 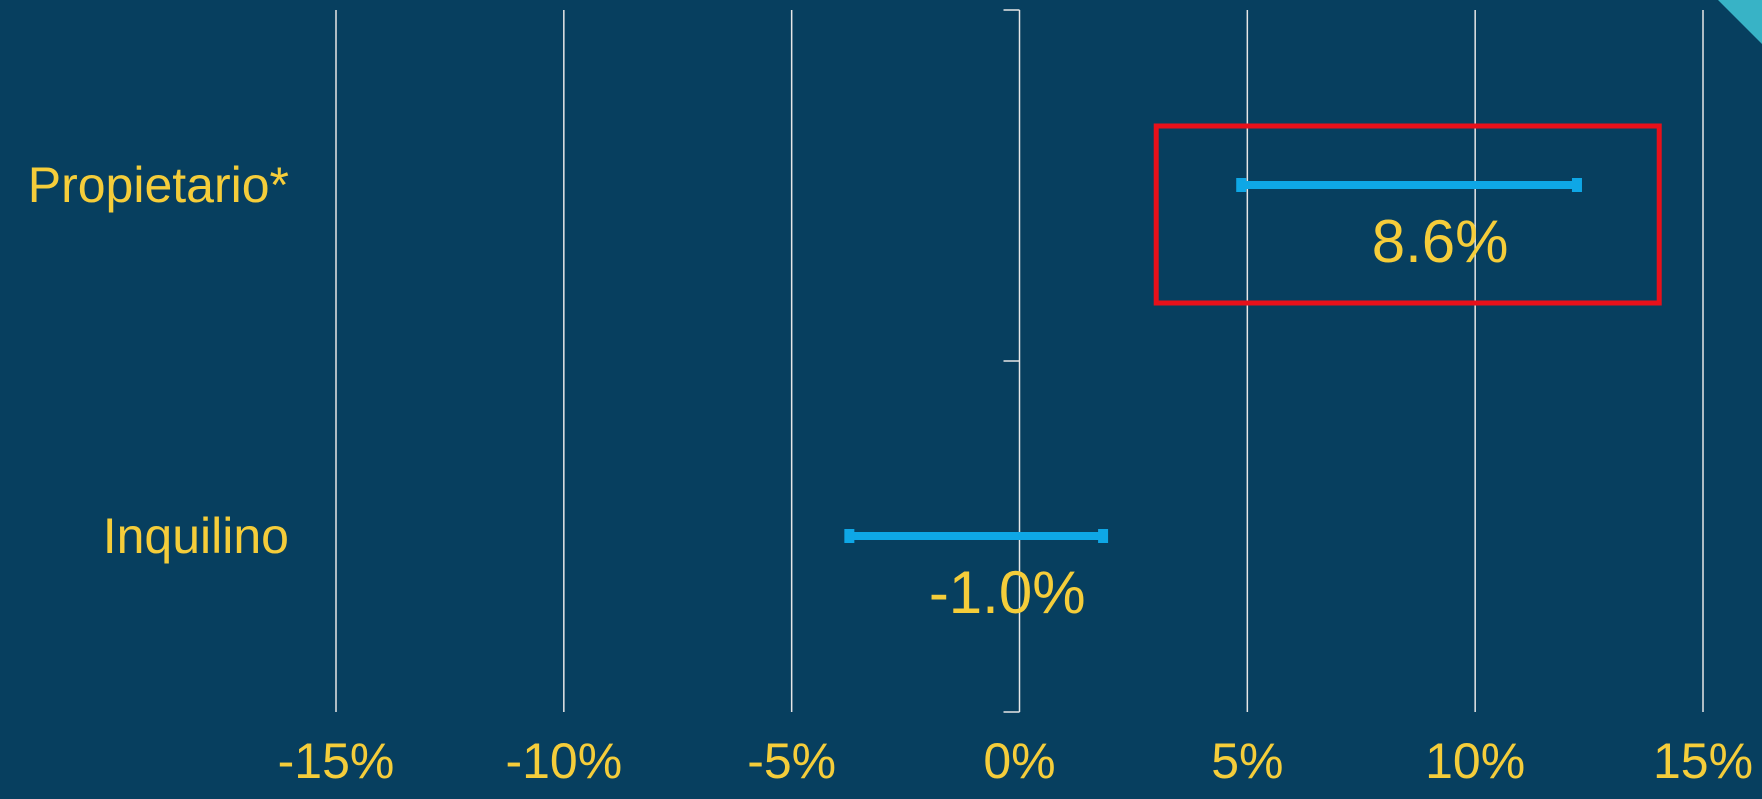 What do you see at coordinates (1440, 241) in the screenshot?
I see `value-label: 8.6%` at bounding box center [1440, 241].